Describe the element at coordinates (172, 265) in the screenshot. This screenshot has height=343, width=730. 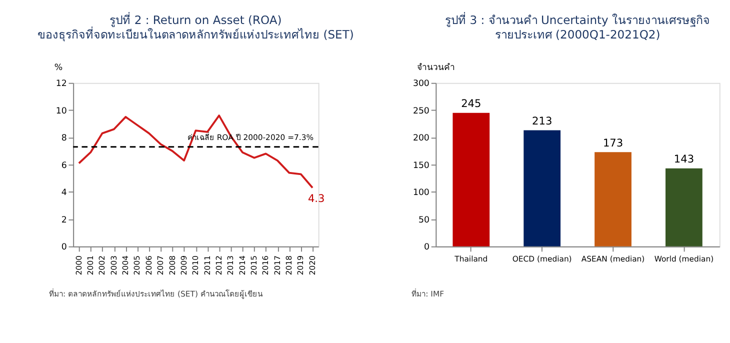
I see `x-tick-label: 2008` at that location.